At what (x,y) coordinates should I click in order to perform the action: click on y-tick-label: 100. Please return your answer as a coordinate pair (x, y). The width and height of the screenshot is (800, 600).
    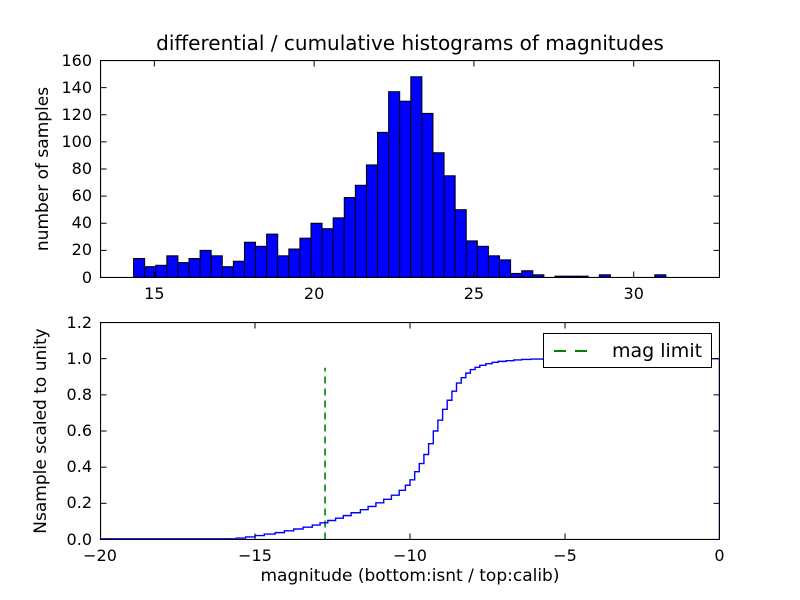
    Looking at the image, I should click on (76, 141).